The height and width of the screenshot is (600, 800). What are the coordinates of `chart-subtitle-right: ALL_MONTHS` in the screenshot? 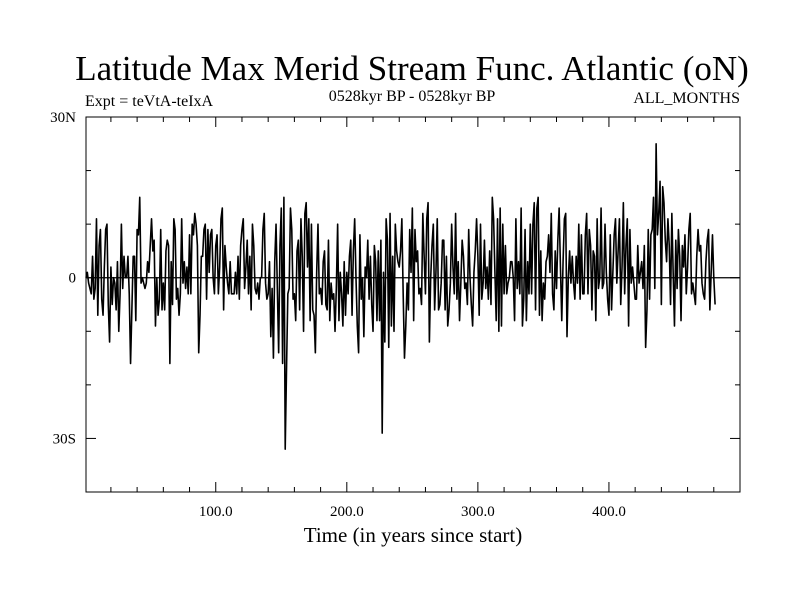 It's located at (686, 98).